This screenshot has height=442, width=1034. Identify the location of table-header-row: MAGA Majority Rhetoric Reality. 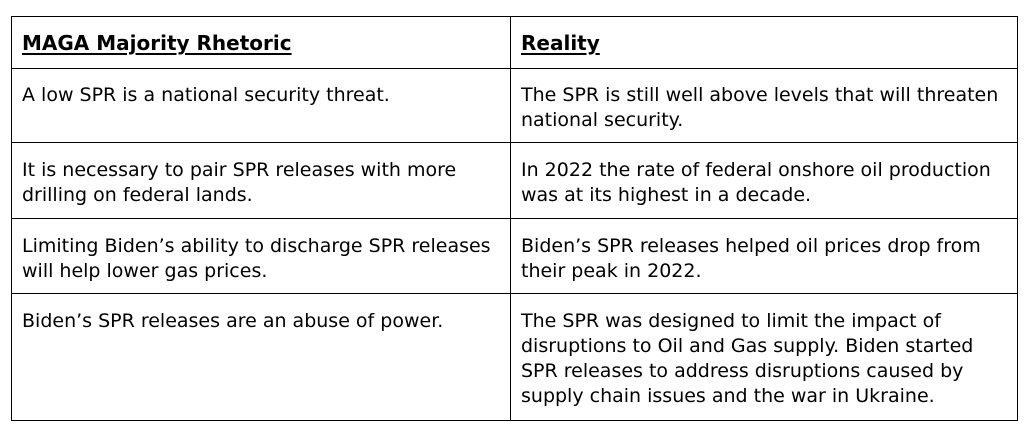
(514, 42).